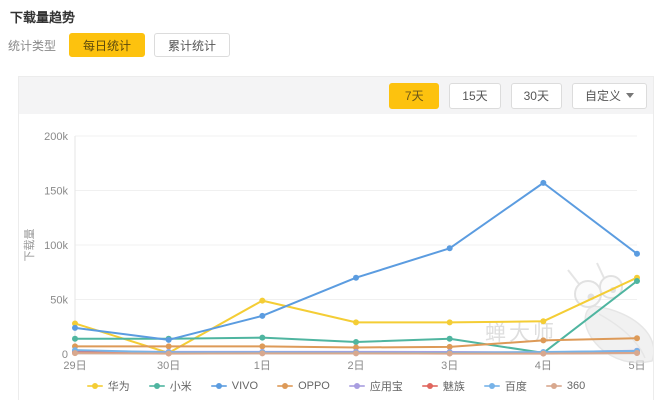 The width and height of the screenshot is (655, 400). What do you see at coordinates (168, 366) in the screenshot?
I see `x-tick-label: 30日` at bounding box center [168, 366].